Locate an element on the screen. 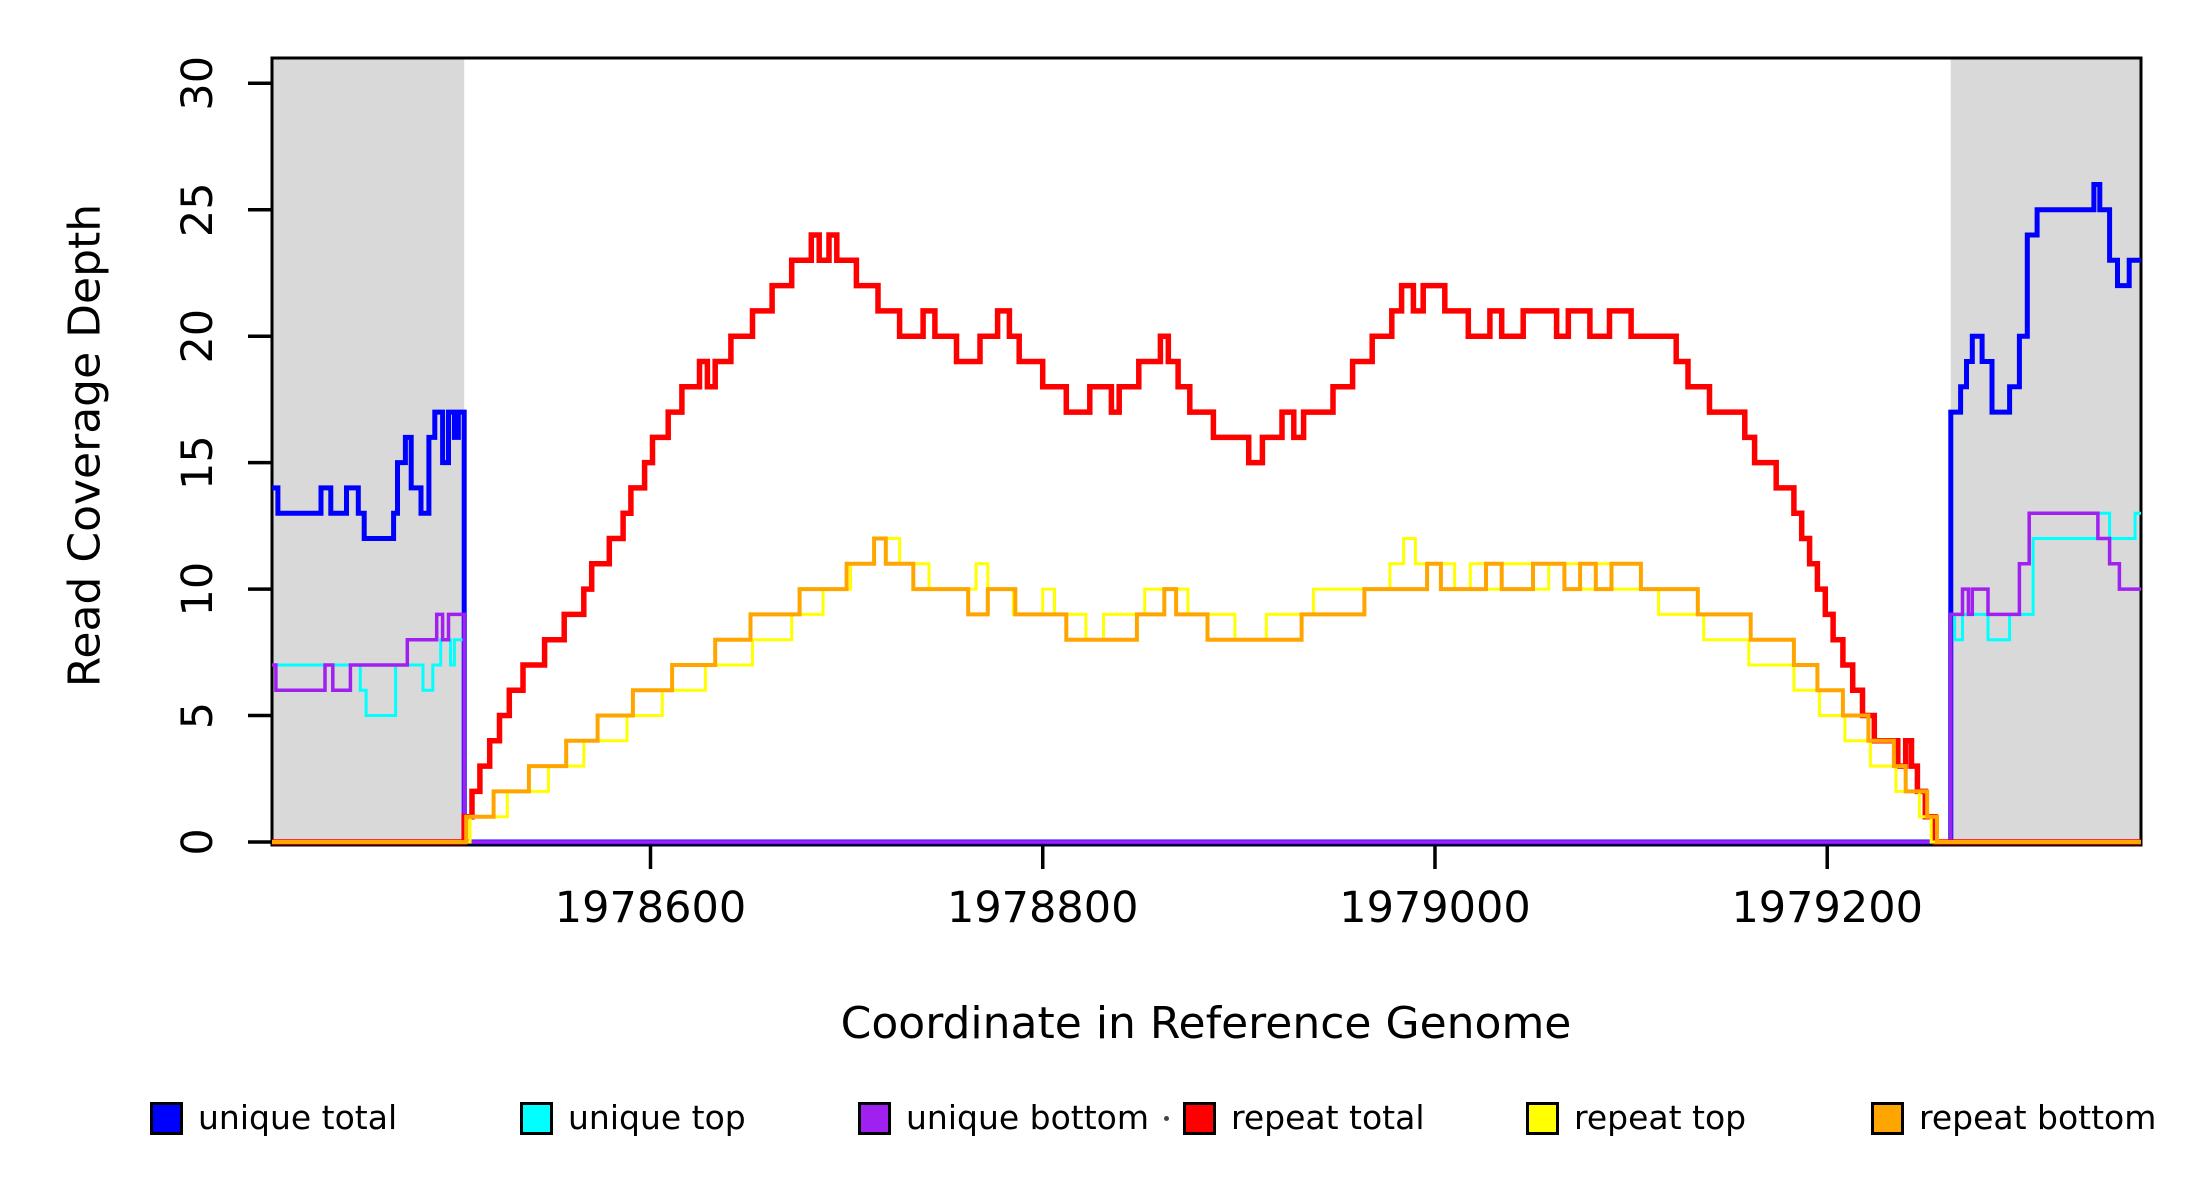 The width and height of the screenshot is (2200, 1200). x-tick-label: 1978600 is located at coordinates (651, 908).